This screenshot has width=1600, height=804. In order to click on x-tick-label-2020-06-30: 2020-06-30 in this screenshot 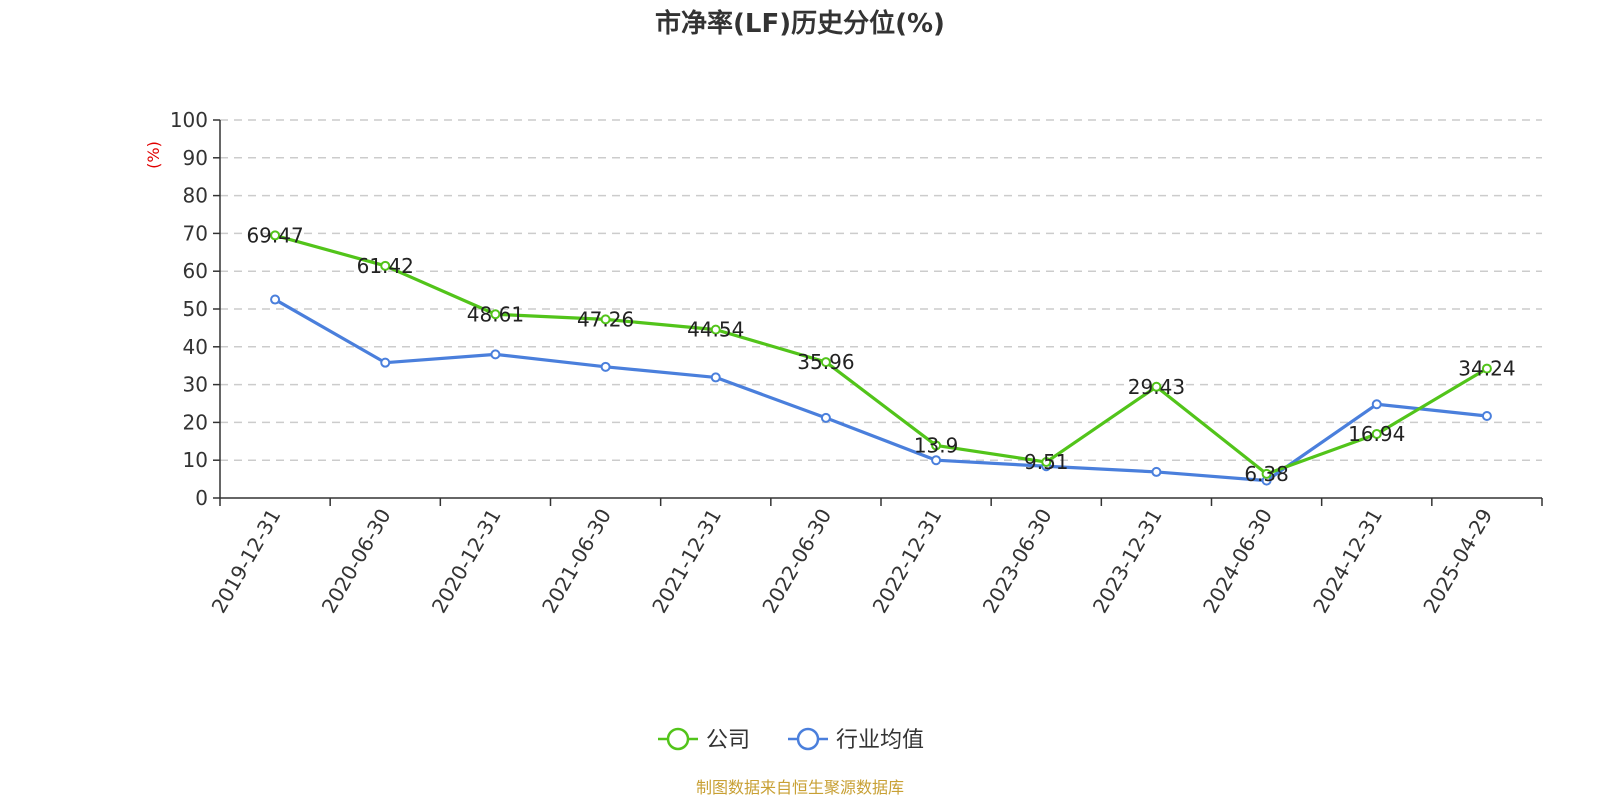, I will do `click(356, 561)`.